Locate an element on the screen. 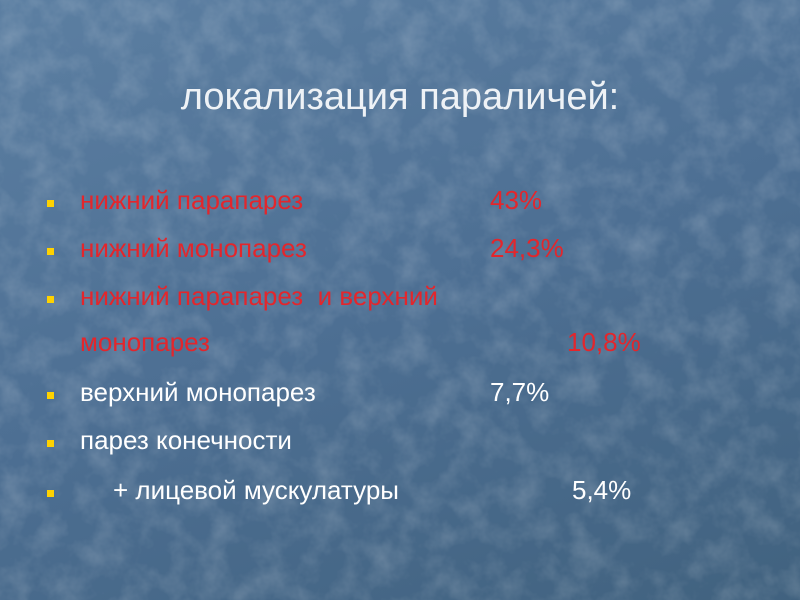 The width and height of the screenshot is (800, 600). item-value: 5,4% is located at coordinates (602, 490).